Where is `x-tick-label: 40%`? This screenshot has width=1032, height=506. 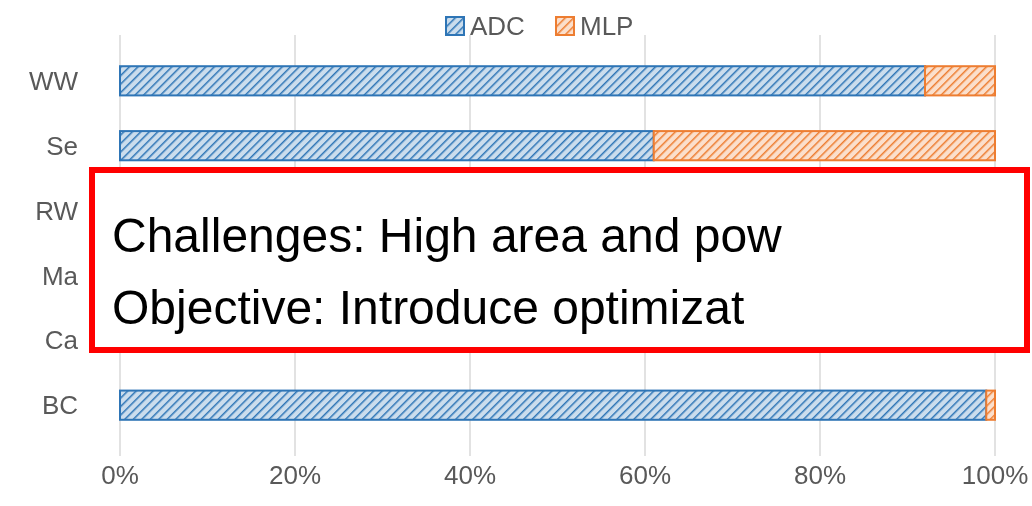
x-tick-label: 40% is located at coordinates (470, 475).